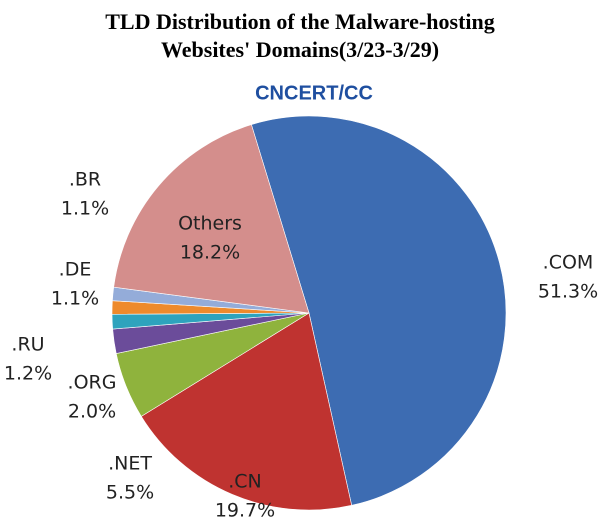 Image resolution: width=613 pixels, height=517 pixels. What do you see at coordinates (210, 253) in the screenshot?
I see `slice-value-label: 18.2%` at bounding box center [210, 253].